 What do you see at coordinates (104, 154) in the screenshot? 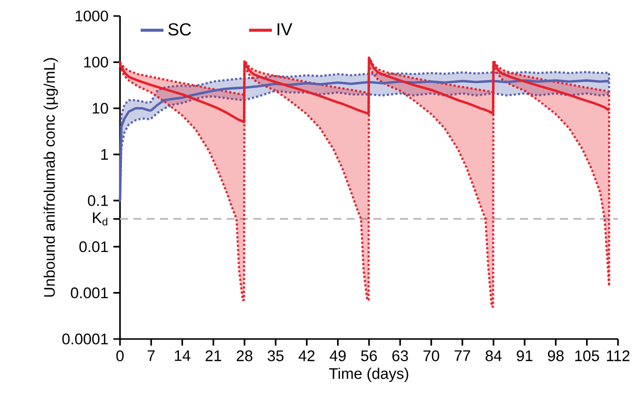
I see `y-tick-label: 1` at bounding box center [104, 154].